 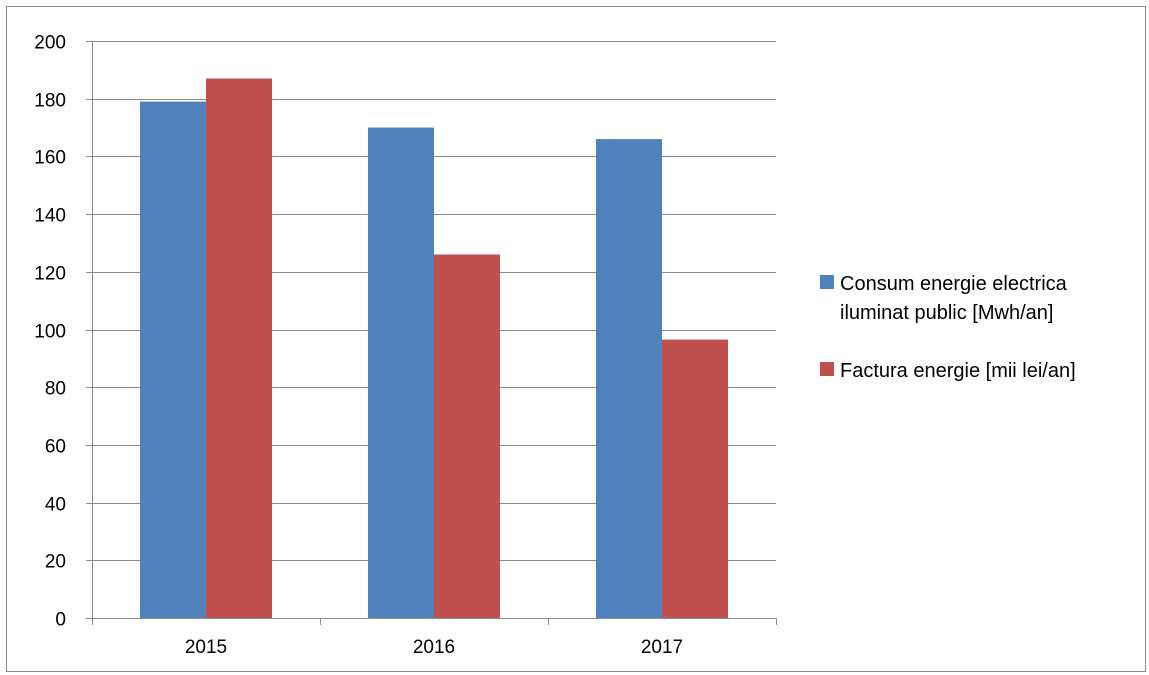 What do you see at coordinates (50, 216) in the screenshot?
I see `y-tick-label: 140` at bounding box center [50, 216].